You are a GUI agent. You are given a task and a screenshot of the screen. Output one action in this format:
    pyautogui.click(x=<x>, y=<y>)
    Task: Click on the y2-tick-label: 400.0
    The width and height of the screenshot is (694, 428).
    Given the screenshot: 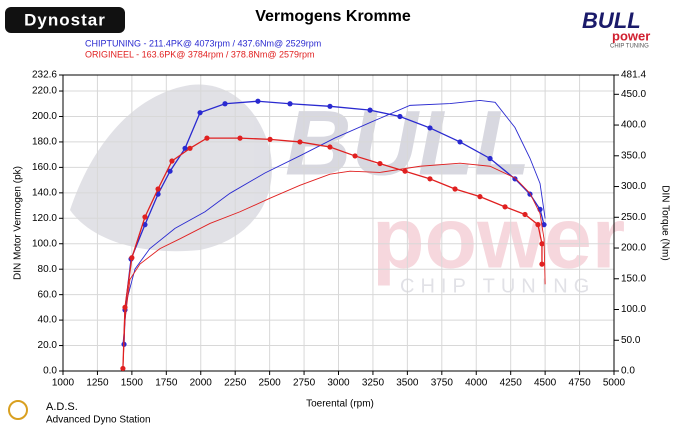 What is the action you would take?
    pyautogui.click(x=633, y=125)
    